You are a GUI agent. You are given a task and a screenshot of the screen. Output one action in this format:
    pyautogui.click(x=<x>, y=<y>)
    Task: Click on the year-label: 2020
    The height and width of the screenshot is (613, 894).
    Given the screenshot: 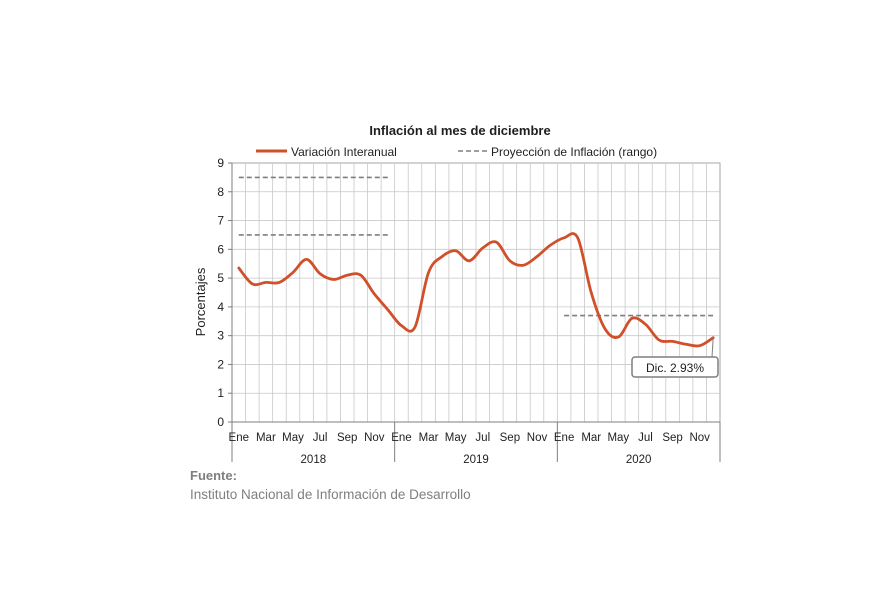 What is the action you would take?
    pyautogui.click(x=639, y=460)
    